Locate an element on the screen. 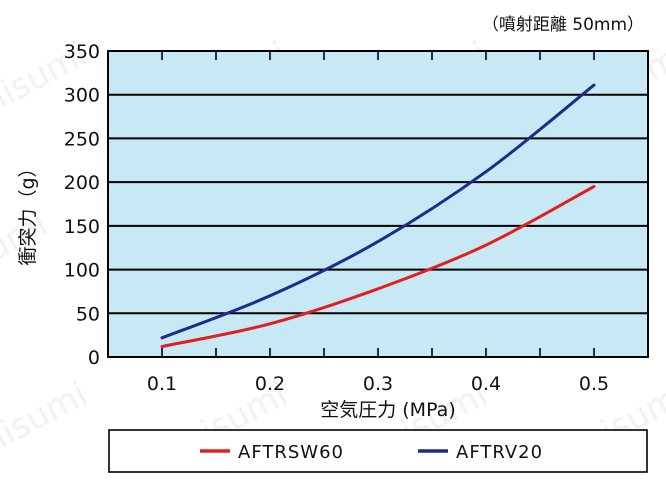 The width and height of the screenshot is (666, 500). y-tick-label: 250 is located at coordinates (82, 139).